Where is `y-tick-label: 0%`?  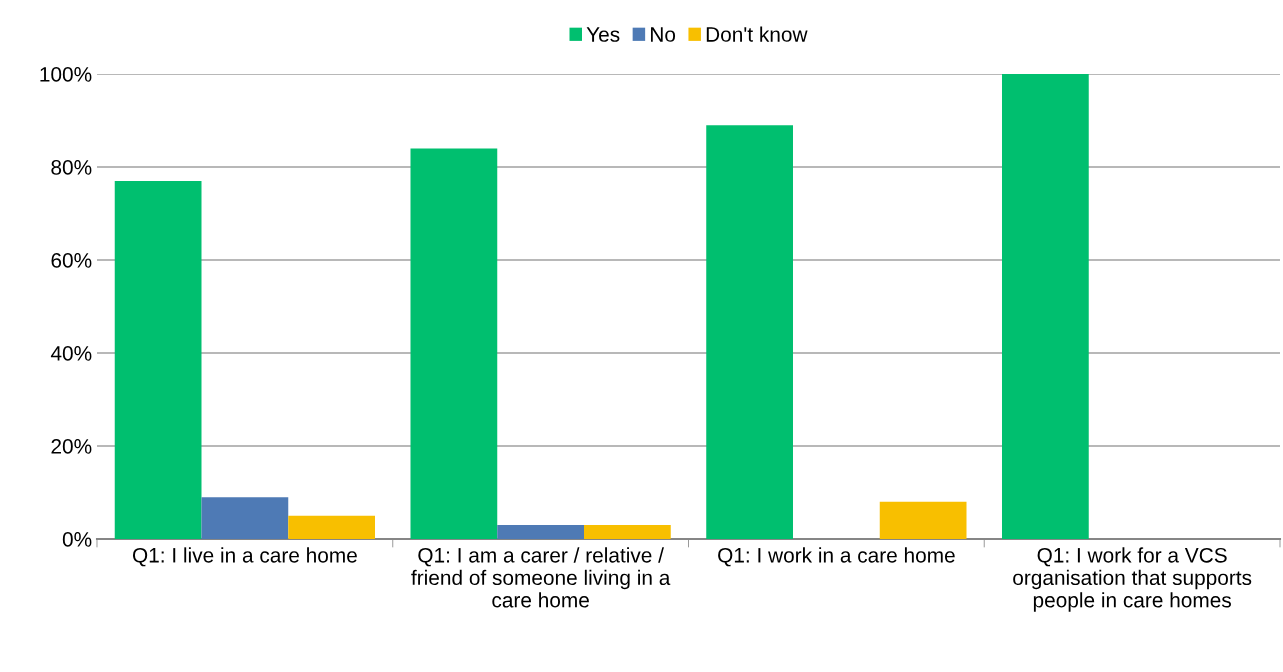
y-tick-label: 0% is located at coordinates (77, 539).